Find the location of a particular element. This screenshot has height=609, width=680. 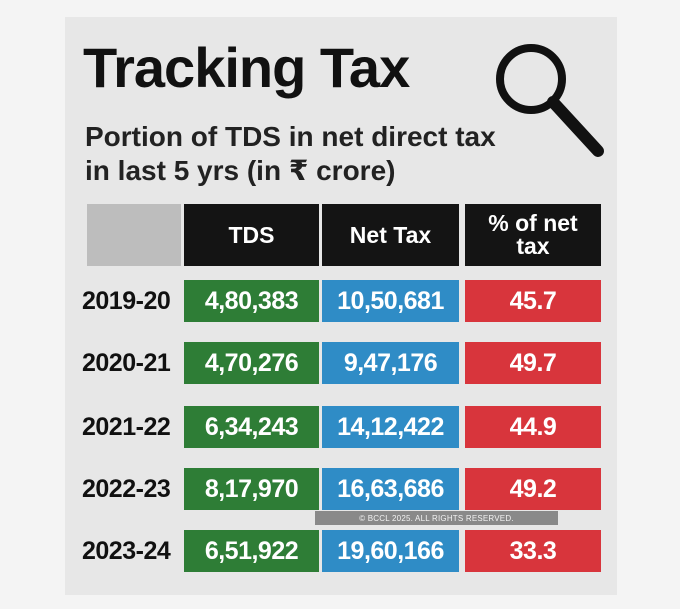

tds-value: 4,80,383 is located at coordinates (251, 301).